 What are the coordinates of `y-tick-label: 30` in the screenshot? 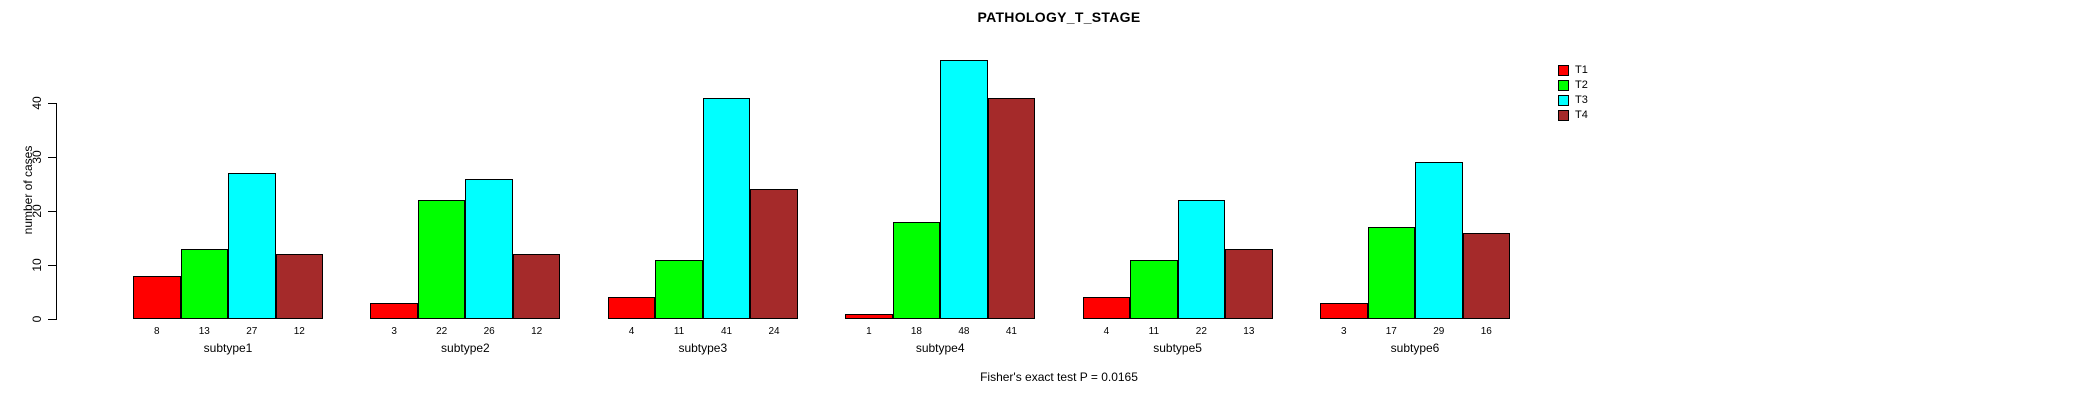 It's located at (37, 157).